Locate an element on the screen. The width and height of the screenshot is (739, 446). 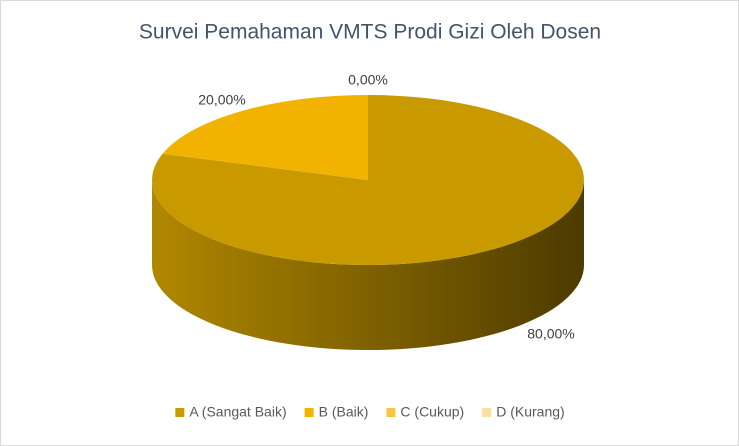
legend-label: D (Kurang) is located at coordinates (530, 412).